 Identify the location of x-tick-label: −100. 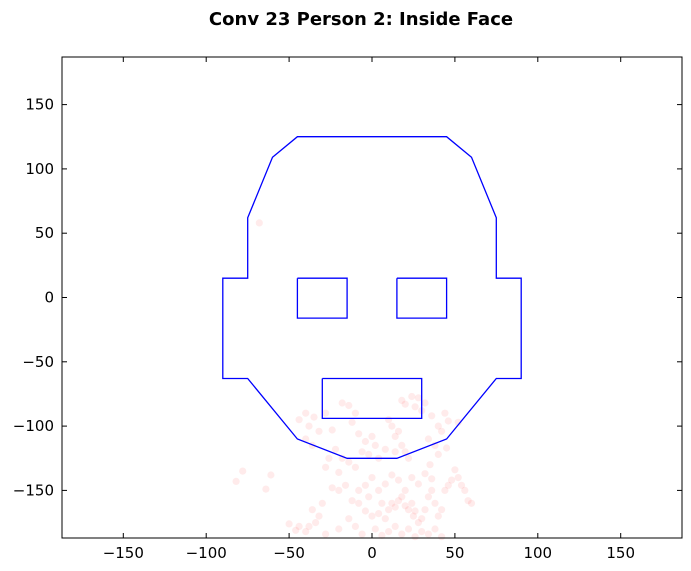
(206, 553).